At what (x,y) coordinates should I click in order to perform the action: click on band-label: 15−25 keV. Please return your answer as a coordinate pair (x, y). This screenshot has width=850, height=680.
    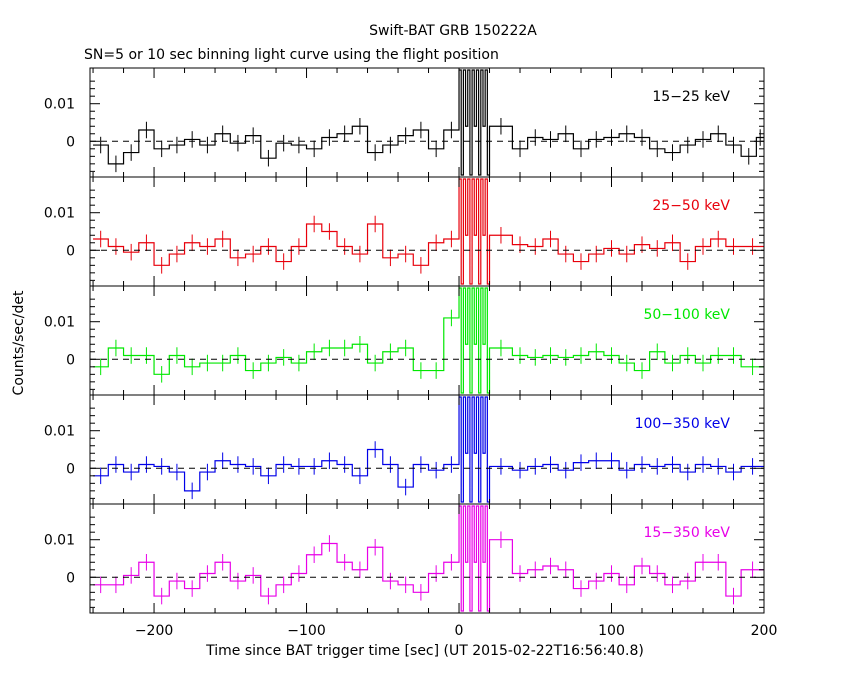
    Looking at the image, I should click on (691, 97).